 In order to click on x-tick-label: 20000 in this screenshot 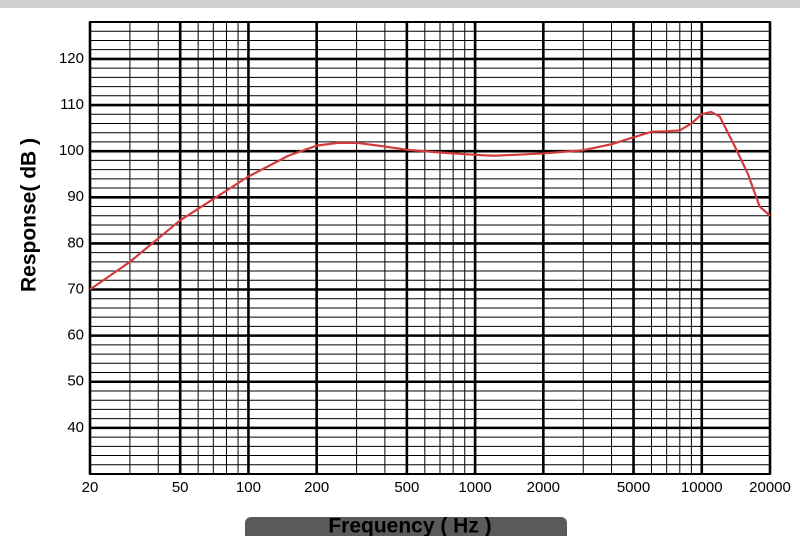, I will do `click(770, 487)`.